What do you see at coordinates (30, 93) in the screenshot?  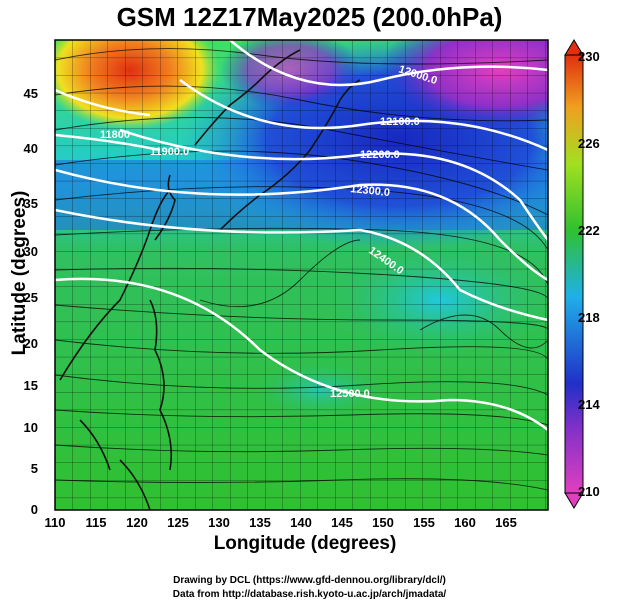 I see `y-tick-label: 45` at bounding box center [30, 93].